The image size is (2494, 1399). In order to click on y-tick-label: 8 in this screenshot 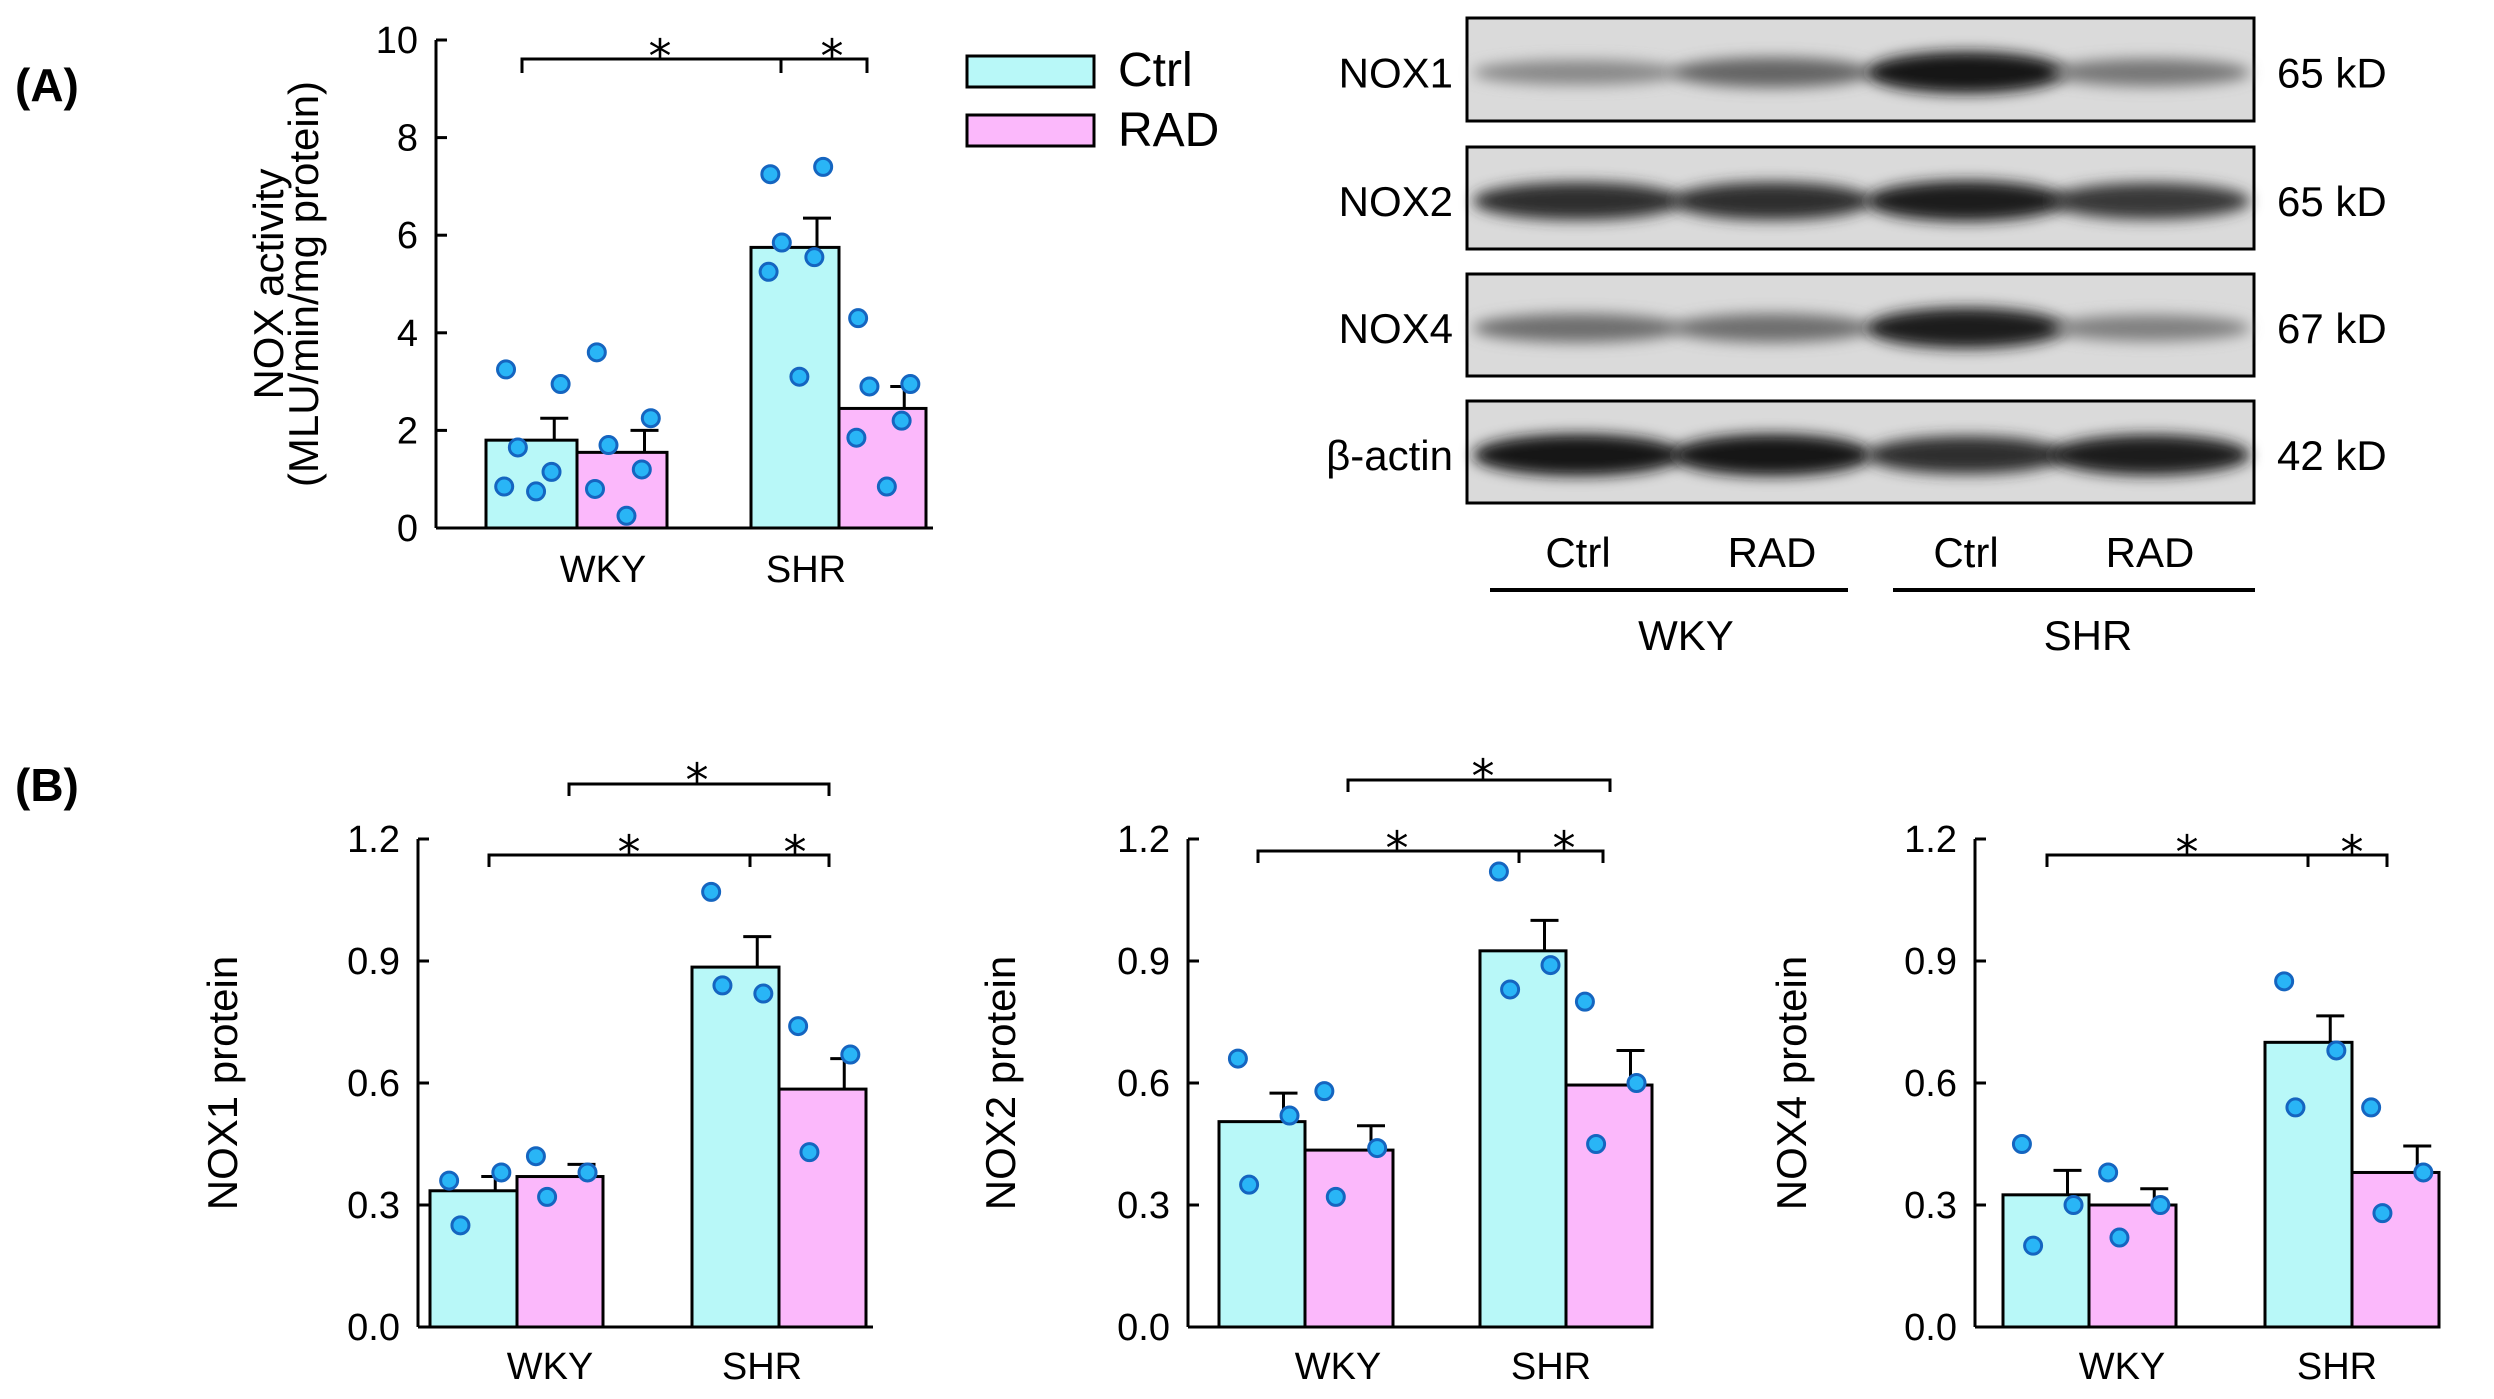, I will do `click(407, 139)`.